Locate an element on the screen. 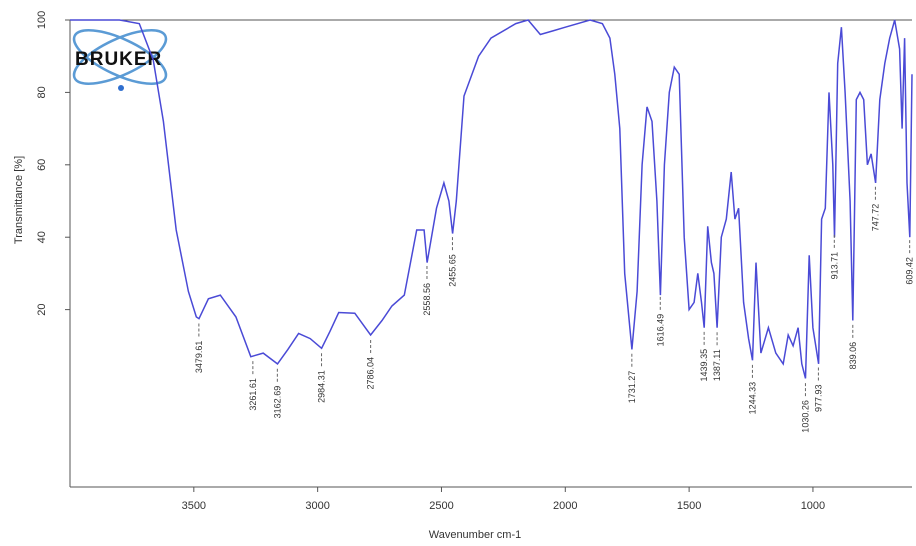  y-axis-label: Transmittance [%] is located at coordinates (19, 200).